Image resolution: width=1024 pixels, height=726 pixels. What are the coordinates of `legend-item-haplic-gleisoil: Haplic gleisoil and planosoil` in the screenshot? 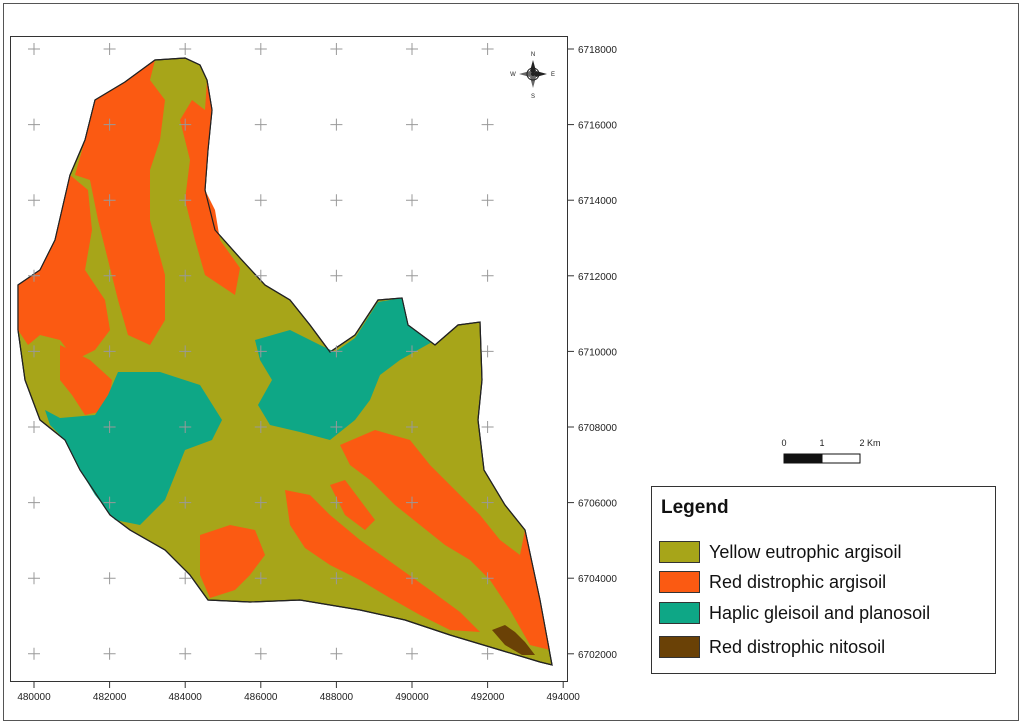 It's located at (794, 613).